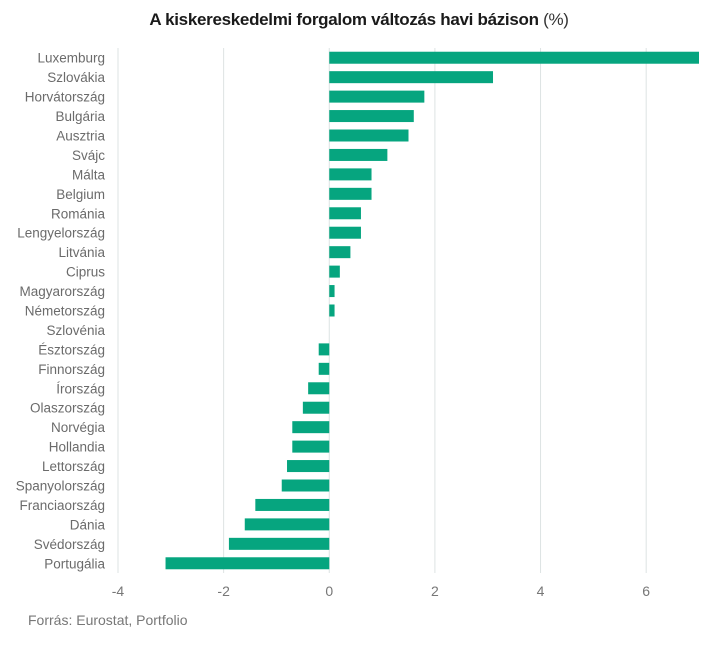 The image size is (718, 646). Describe the element at coordinates (80, 136) in the screenshot. I see `category-label: Ausztria` at that location.